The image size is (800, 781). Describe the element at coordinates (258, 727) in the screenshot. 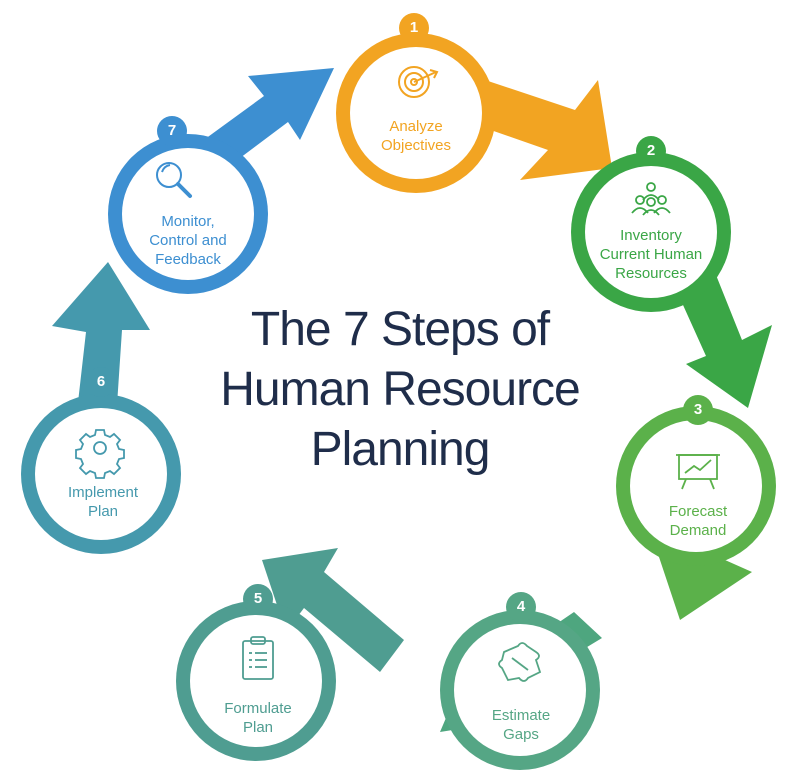

I see `step-5-label-line-2: Plan` at that location.